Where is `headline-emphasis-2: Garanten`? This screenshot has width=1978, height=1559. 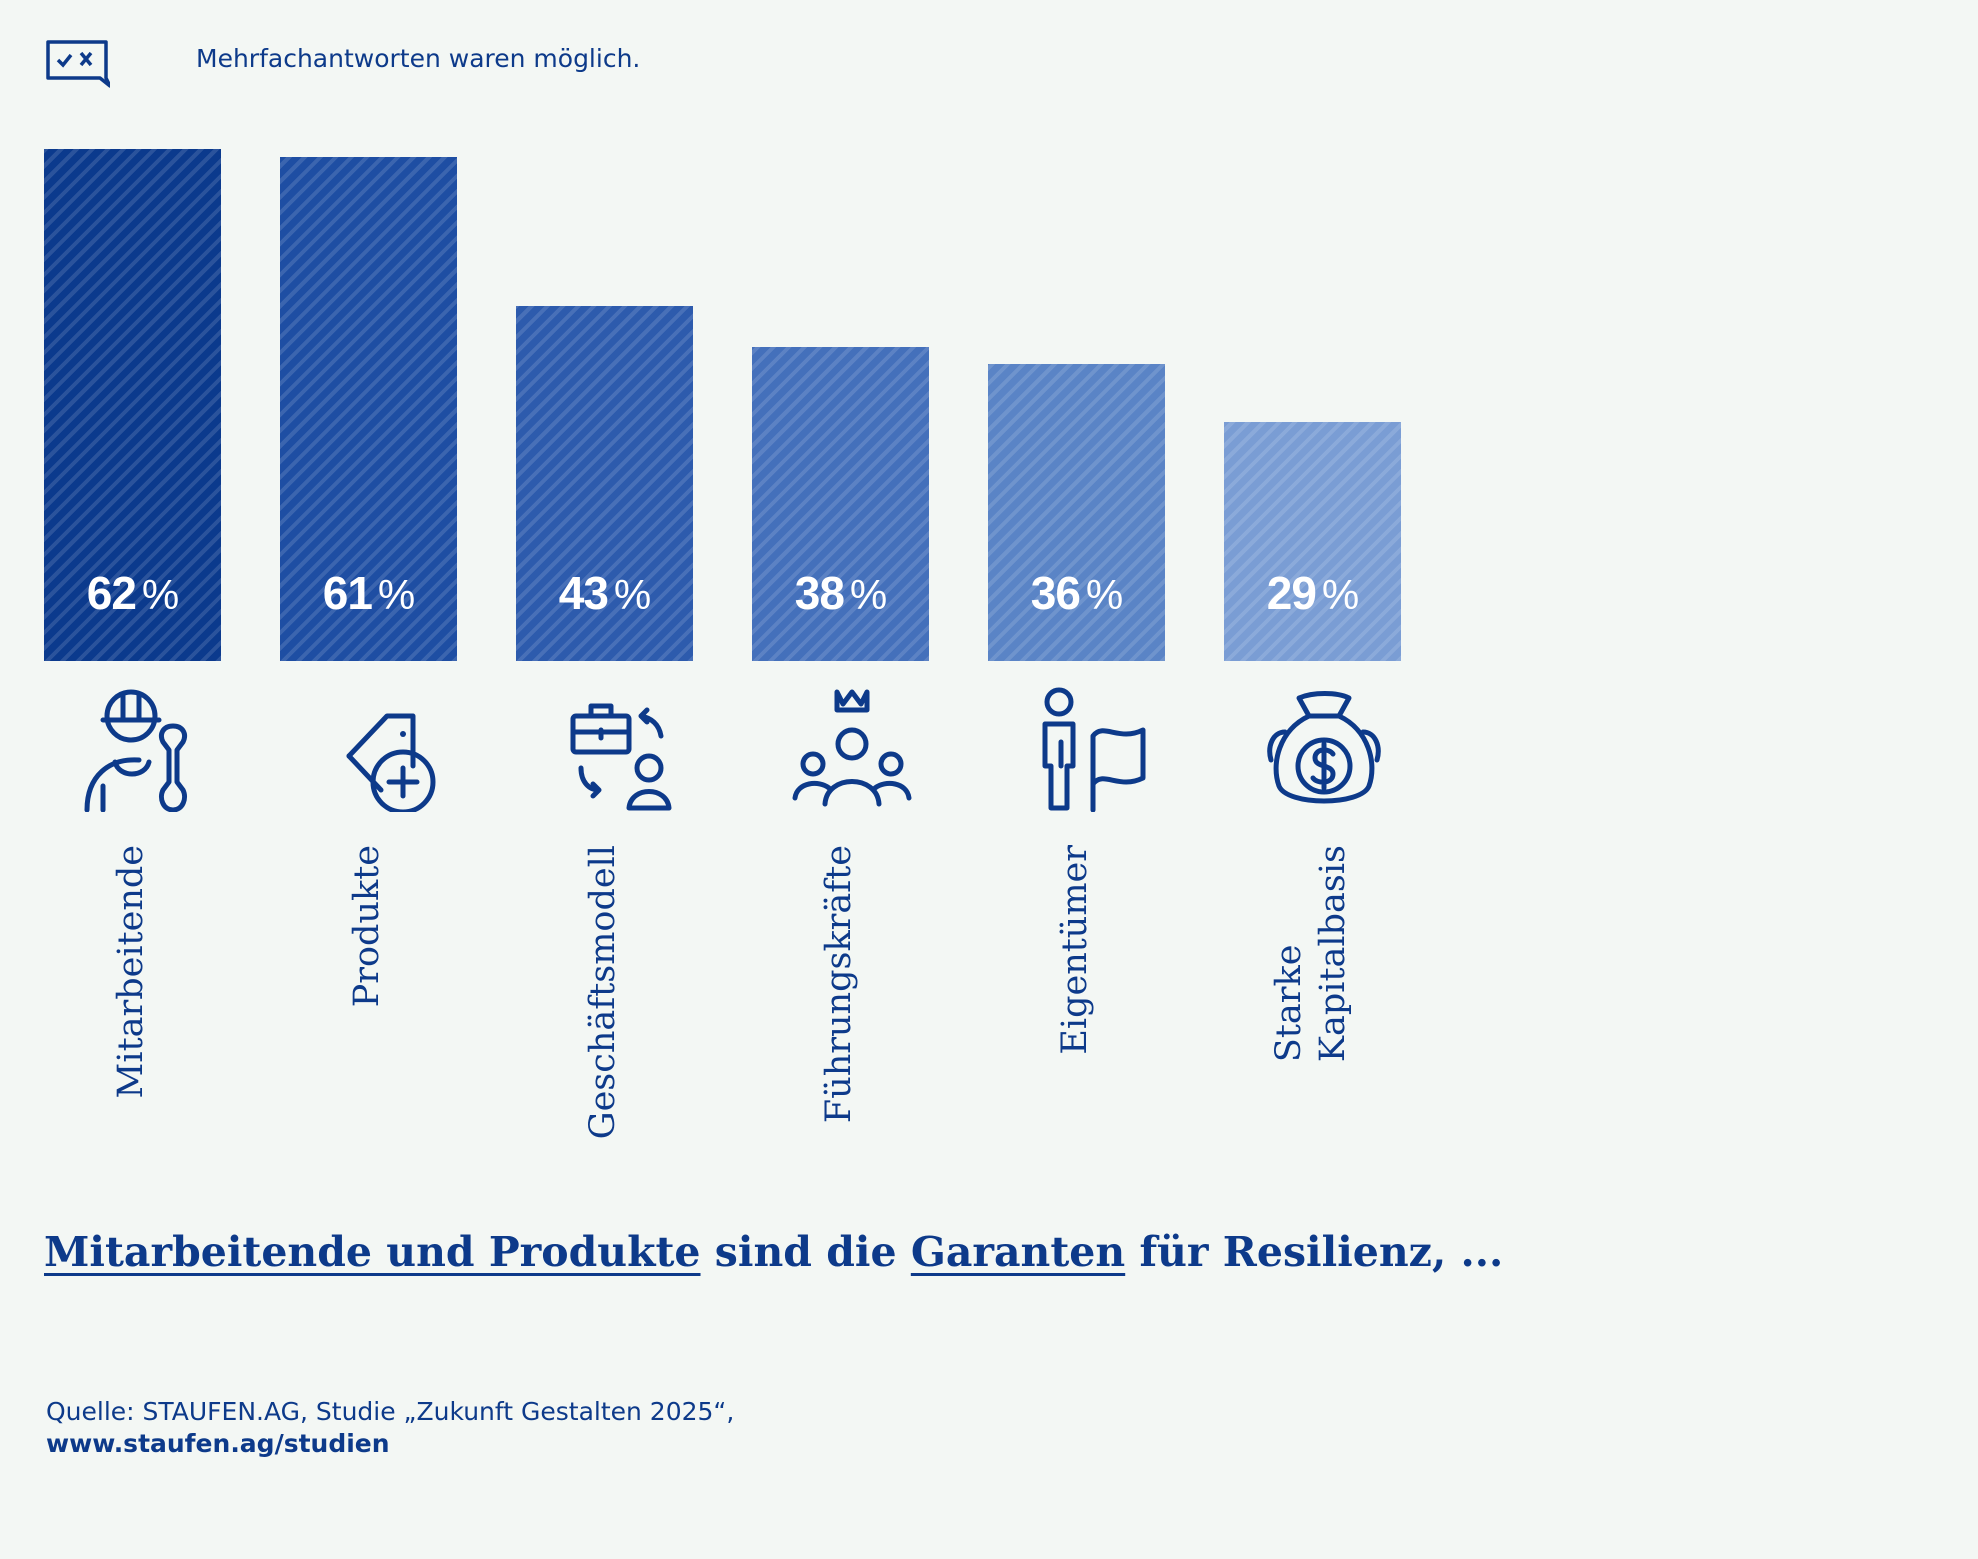 headline-emphasis-2: Garanten is located at coordinates (1018, 1252).